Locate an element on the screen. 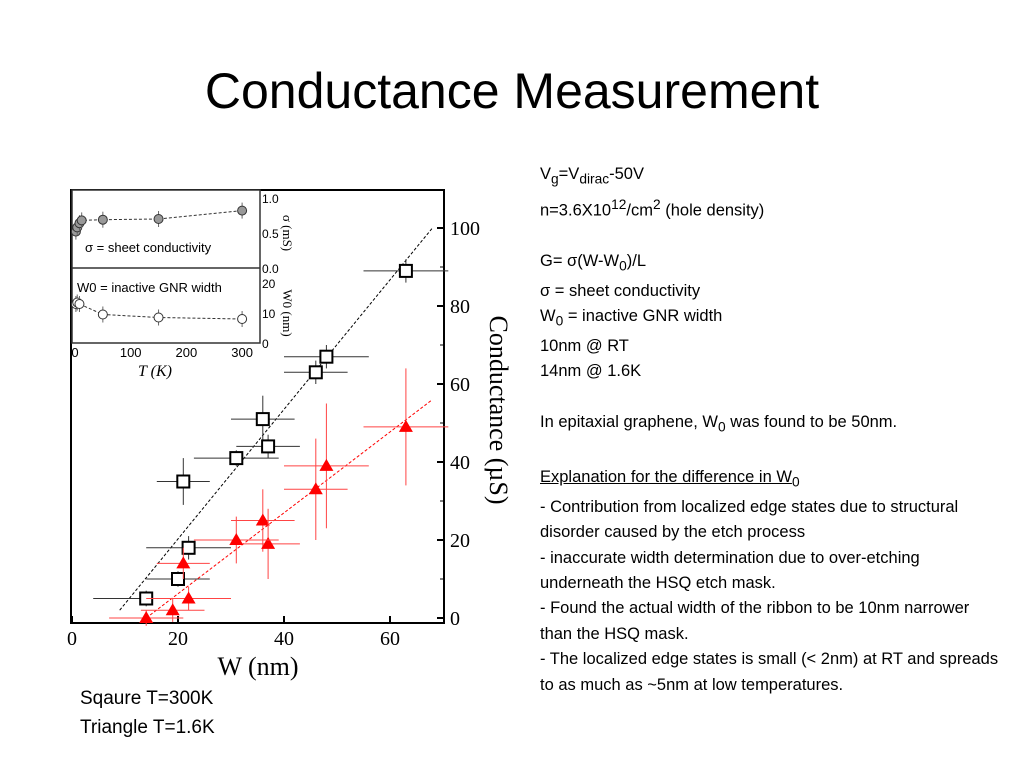  inset-y-tick-label: 0 is located at coordinates (265, 344).